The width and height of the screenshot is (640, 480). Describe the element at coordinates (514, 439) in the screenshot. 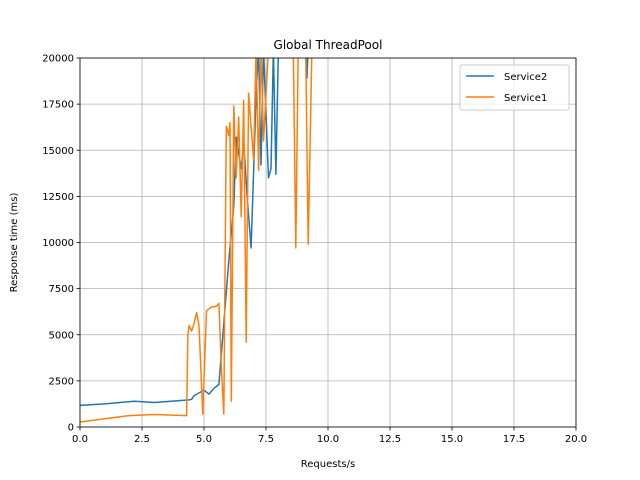

I see `x-tick-label: 17.5` at that location.